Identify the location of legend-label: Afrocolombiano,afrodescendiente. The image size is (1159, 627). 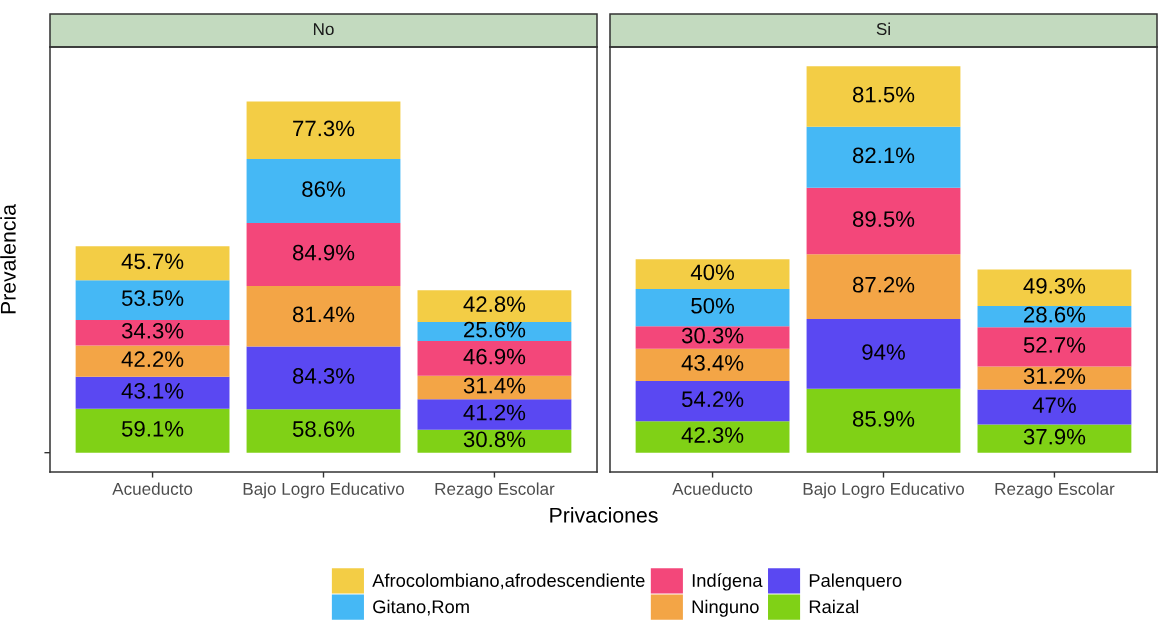
(508, 581).